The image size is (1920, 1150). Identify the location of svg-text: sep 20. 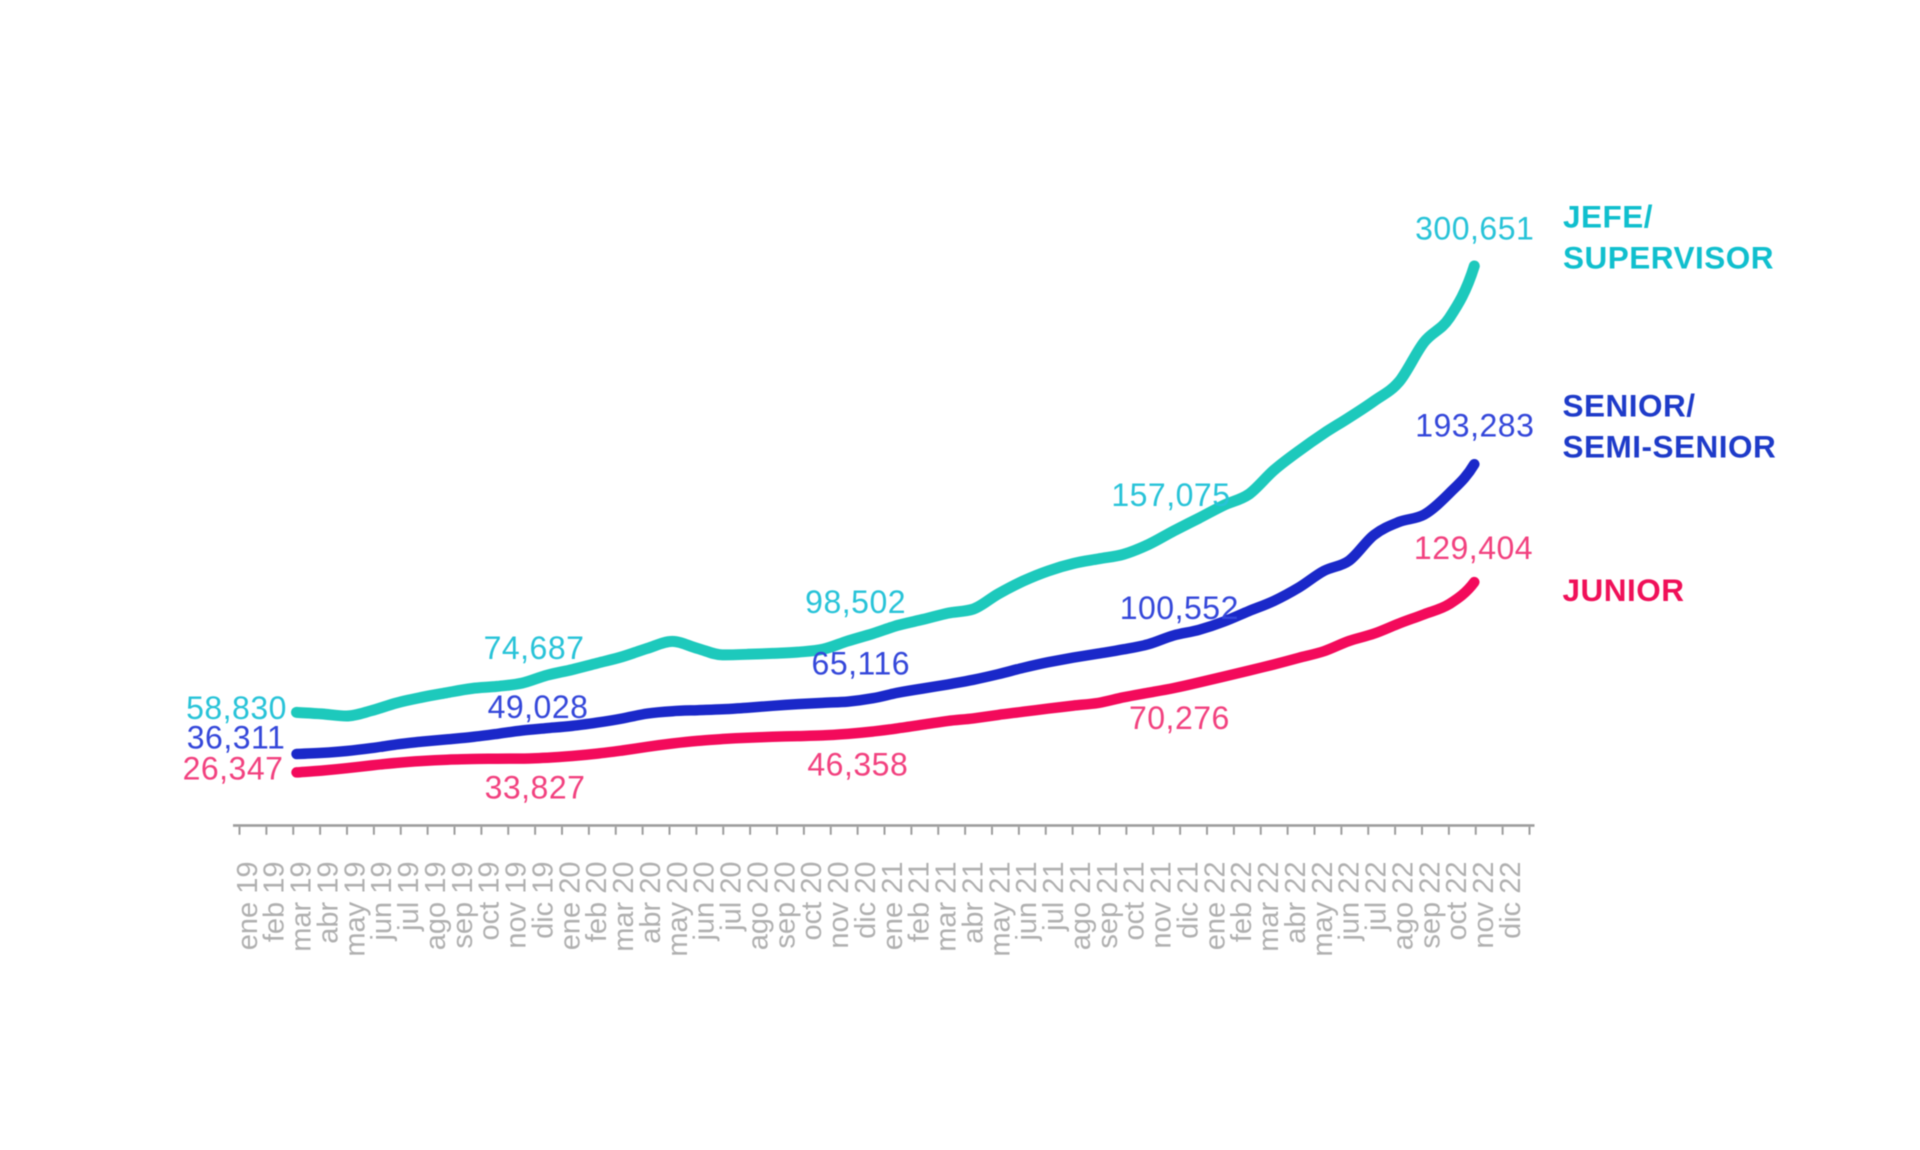
(785, 905).